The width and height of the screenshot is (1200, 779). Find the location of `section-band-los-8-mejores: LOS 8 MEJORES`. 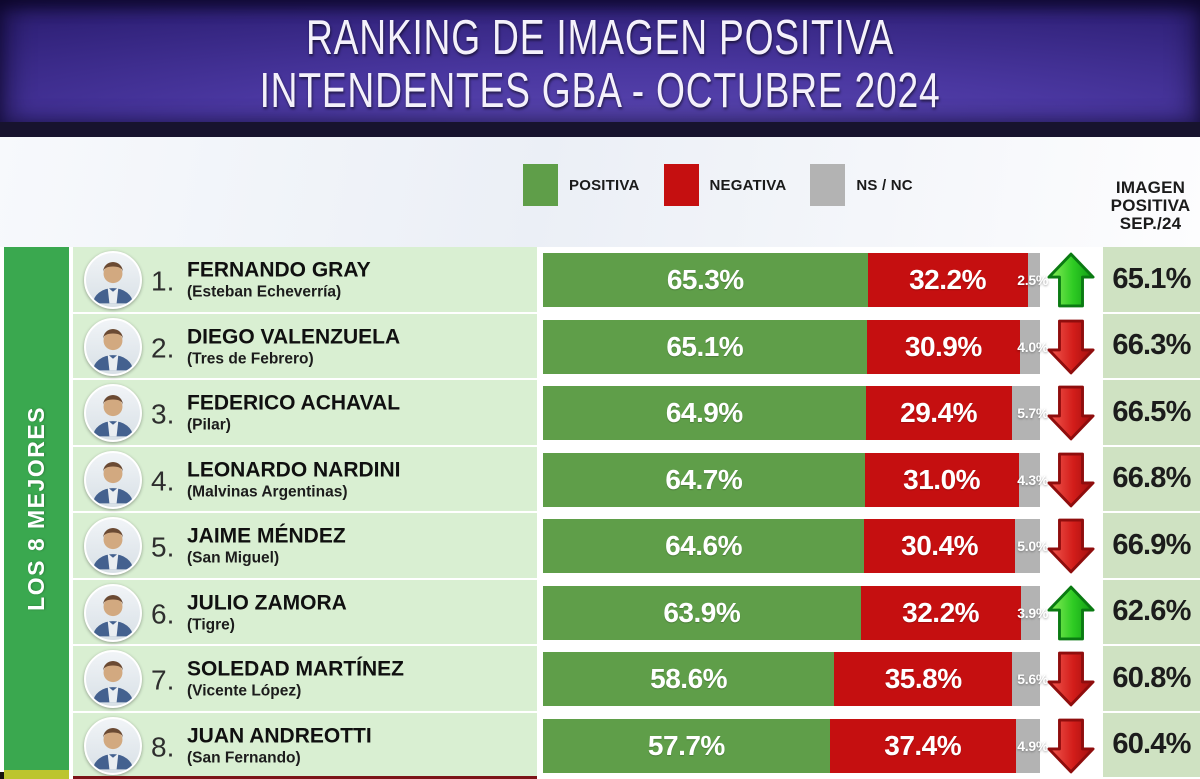

section-band-los-8-mejores: LOS 8 MEJORES is located at coordinates (36, 508).